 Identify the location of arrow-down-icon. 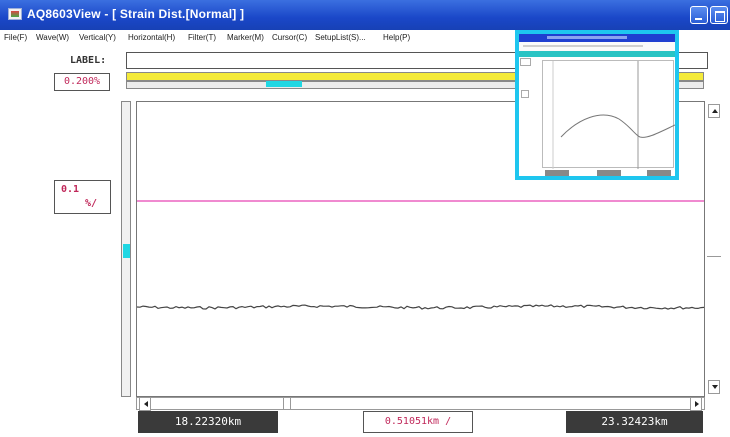
(714, 387).